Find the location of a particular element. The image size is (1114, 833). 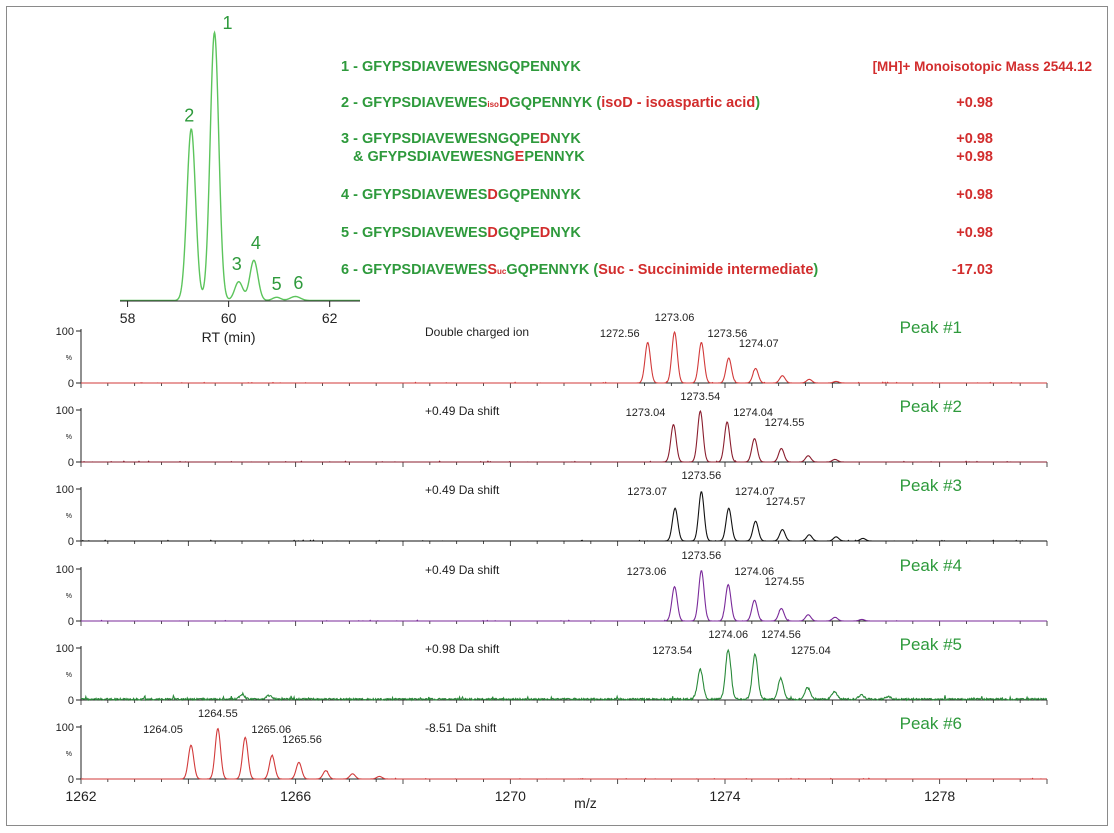

spectrum-title: Peak #3 is located at coordinates (931, 485).